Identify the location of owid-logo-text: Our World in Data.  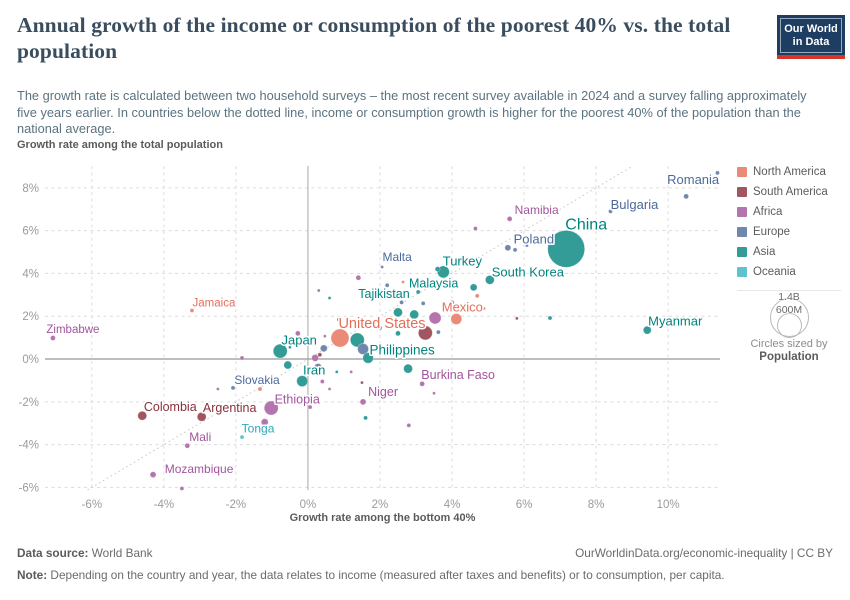
(811, 35).